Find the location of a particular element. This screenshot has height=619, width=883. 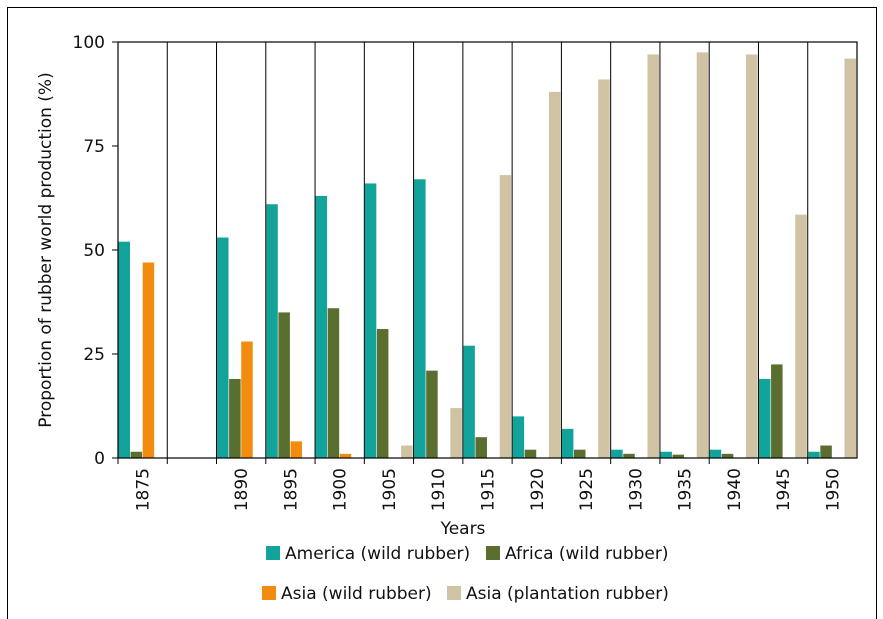

x-tick-label: 1945 is located at coordinates (784, 489).